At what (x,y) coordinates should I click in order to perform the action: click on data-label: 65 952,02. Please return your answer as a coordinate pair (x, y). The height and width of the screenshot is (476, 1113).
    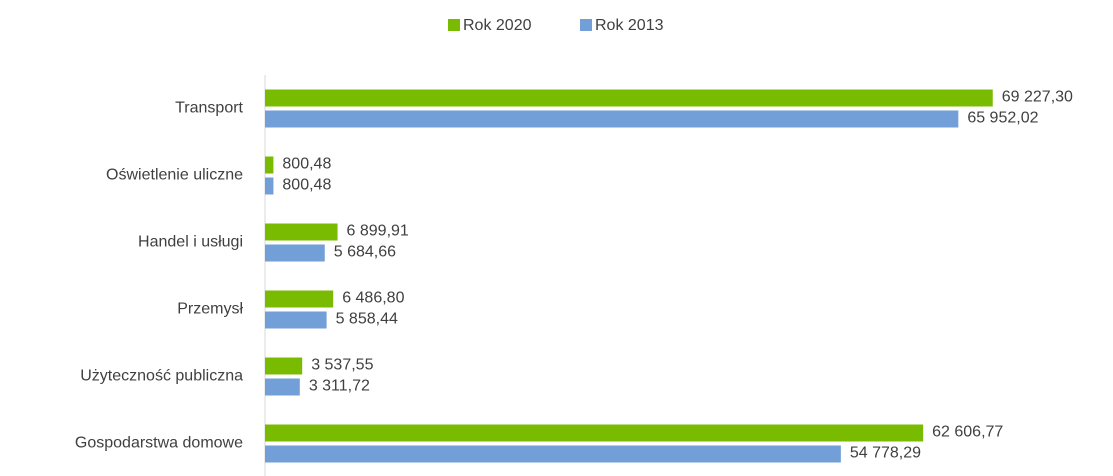
    Looking at the image, I should click on (1002, 118).